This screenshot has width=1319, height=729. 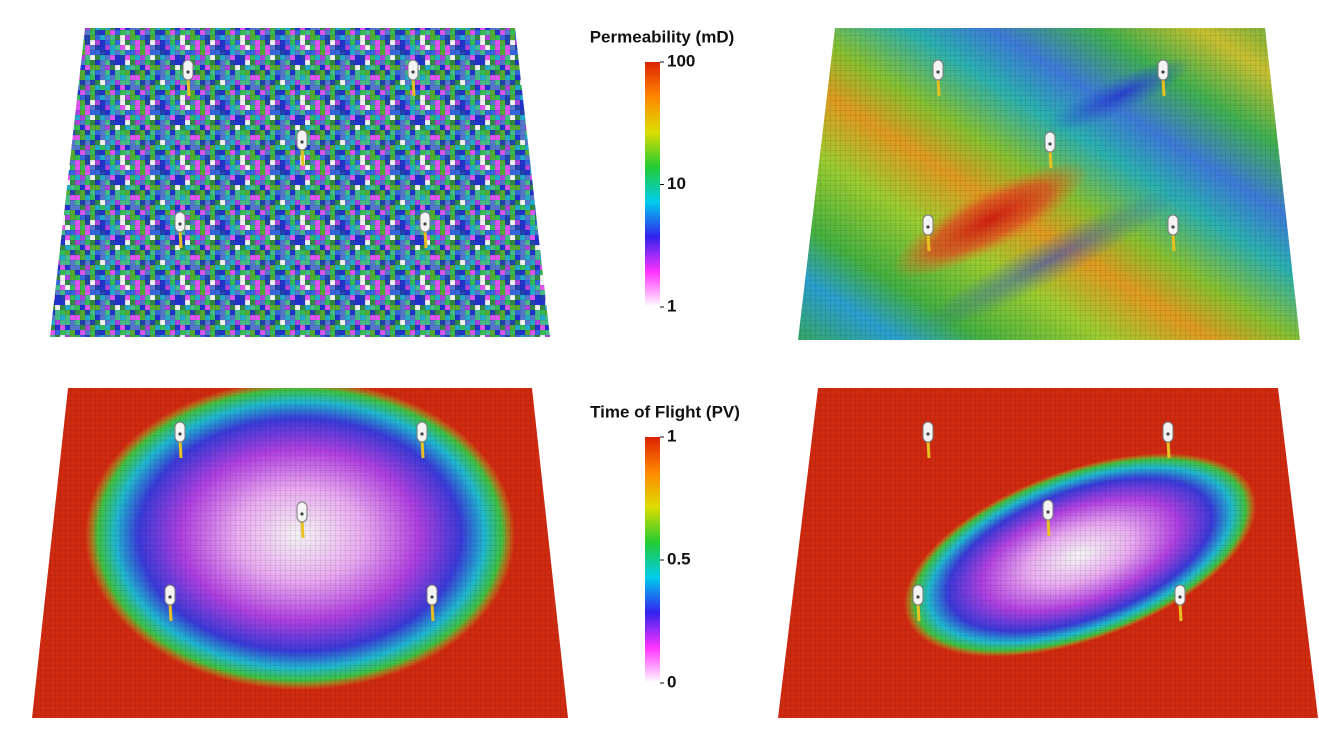 What do you see at coordinates (662, 171) in the screenshot?
I see `colorbar: Permeability (mD) 1 10 100` at bounding box center [662, 171].